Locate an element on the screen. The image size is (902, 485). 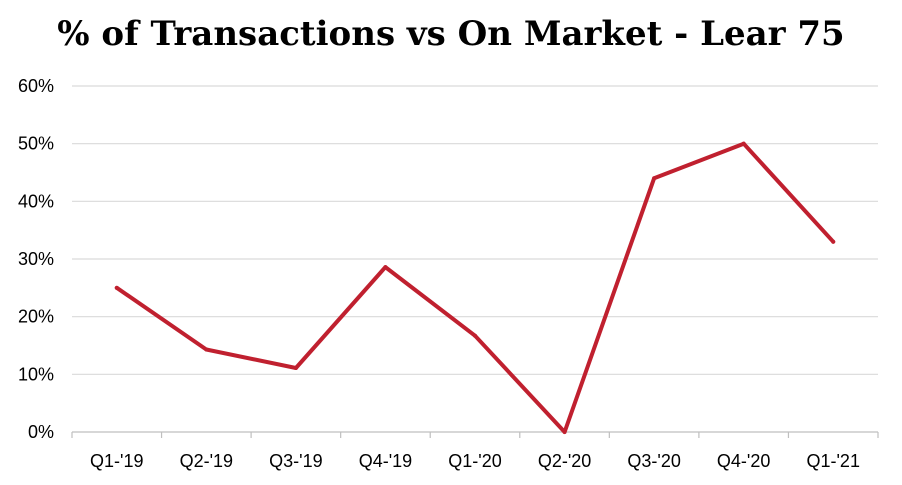
y-tick-label: 0% is located at coordinates (41, 432).